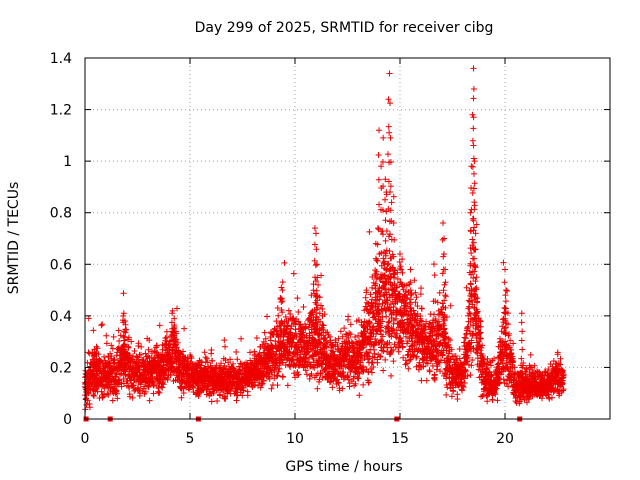 The image size is (640, 480). What do you see at coordinates (505, 439) in the screenshot?
I see `x-tick-label: 20` at bounding box center [505, 439].